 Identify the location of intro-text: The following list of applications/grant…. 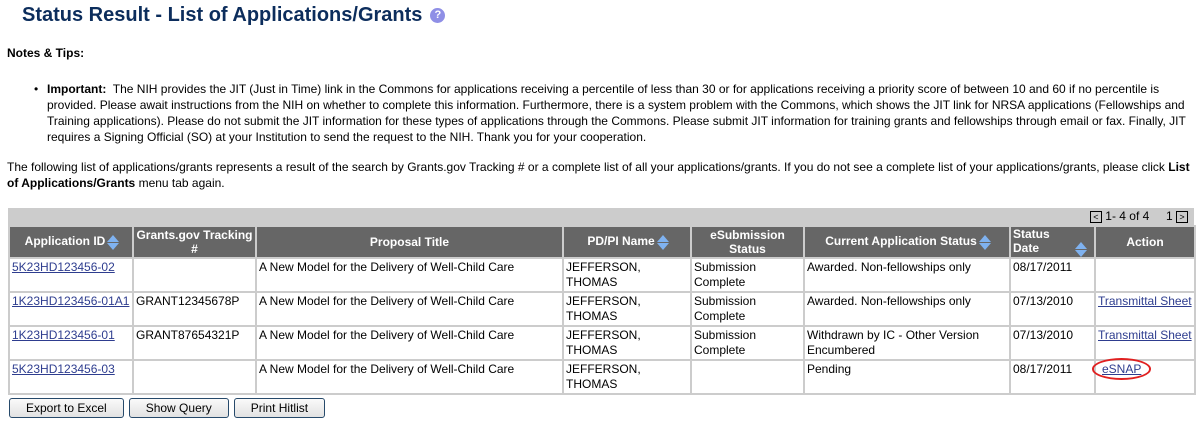
(602, 175).